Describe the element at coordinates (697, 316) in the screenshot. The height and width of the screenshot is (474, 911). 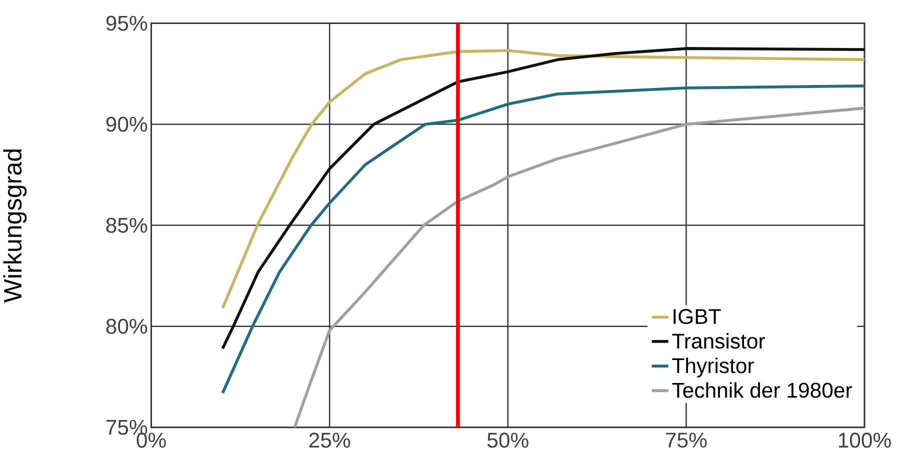
I see `legend-label: IGBT` at that location.